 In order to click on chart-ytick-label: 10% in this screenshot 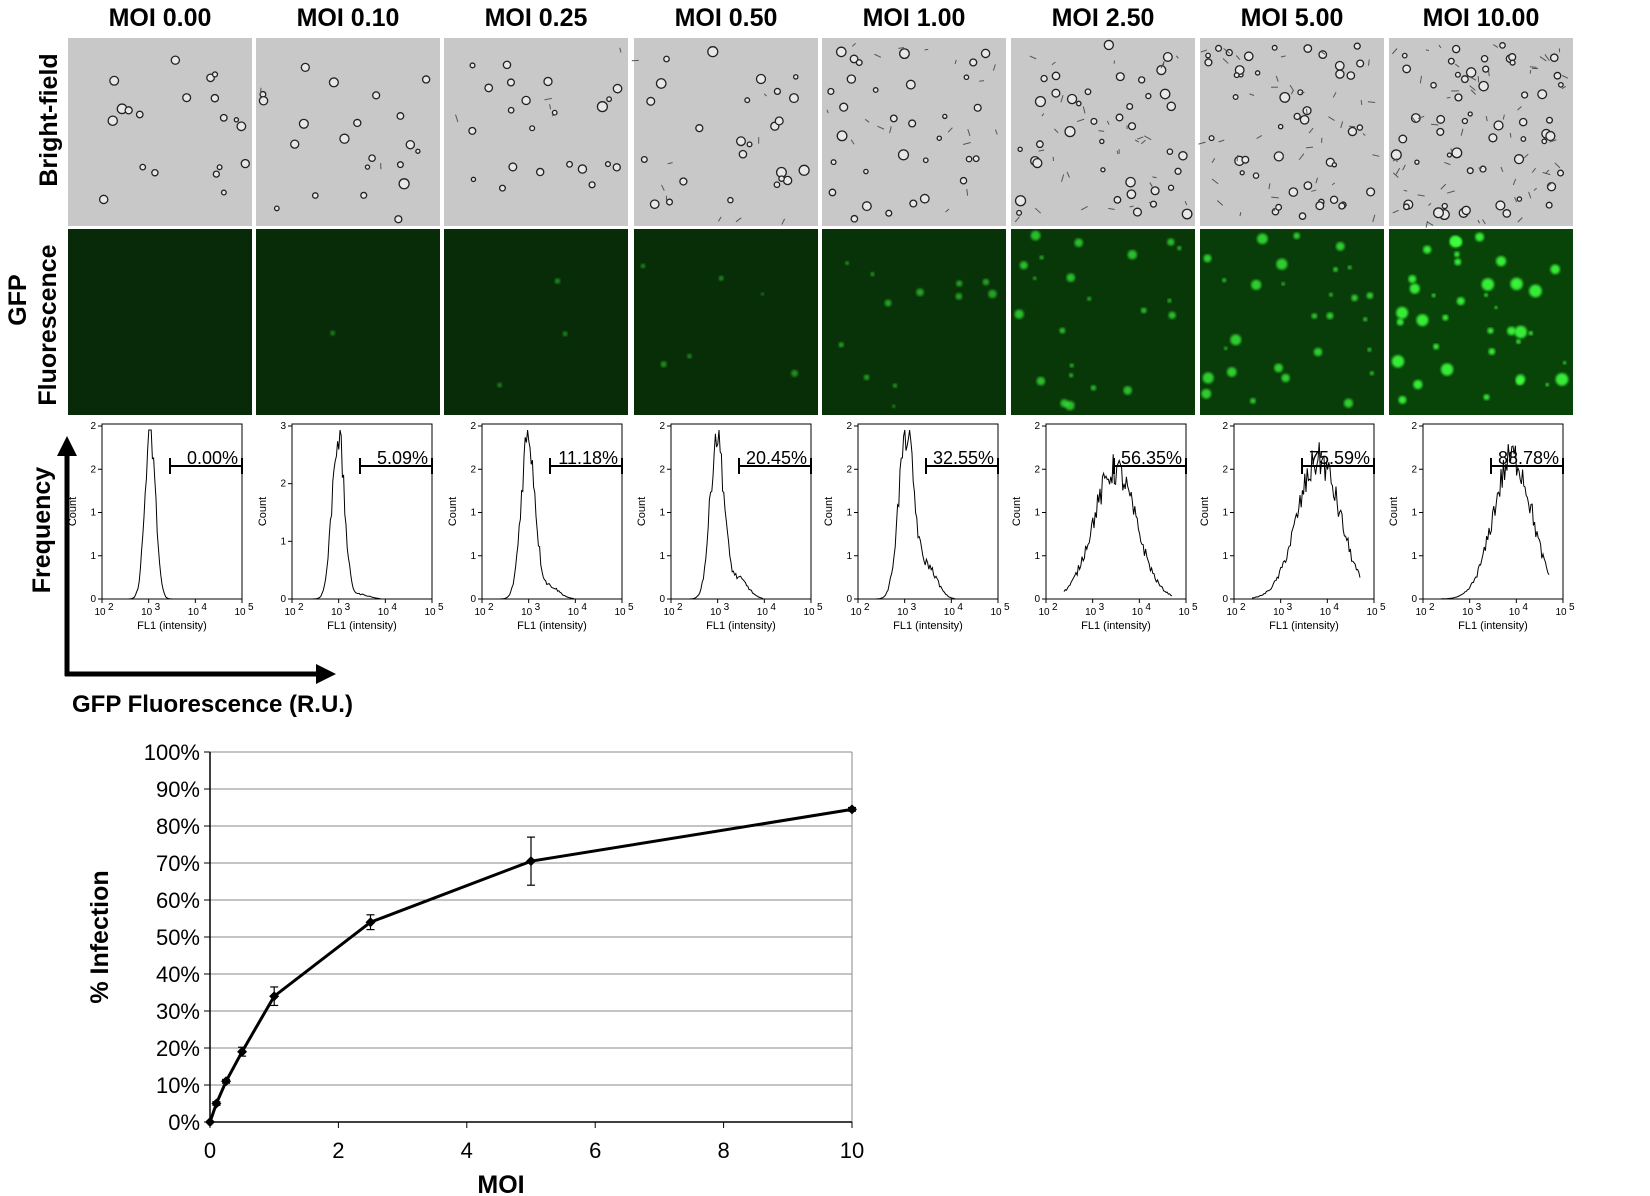, I will do `click(178, 1085)`.